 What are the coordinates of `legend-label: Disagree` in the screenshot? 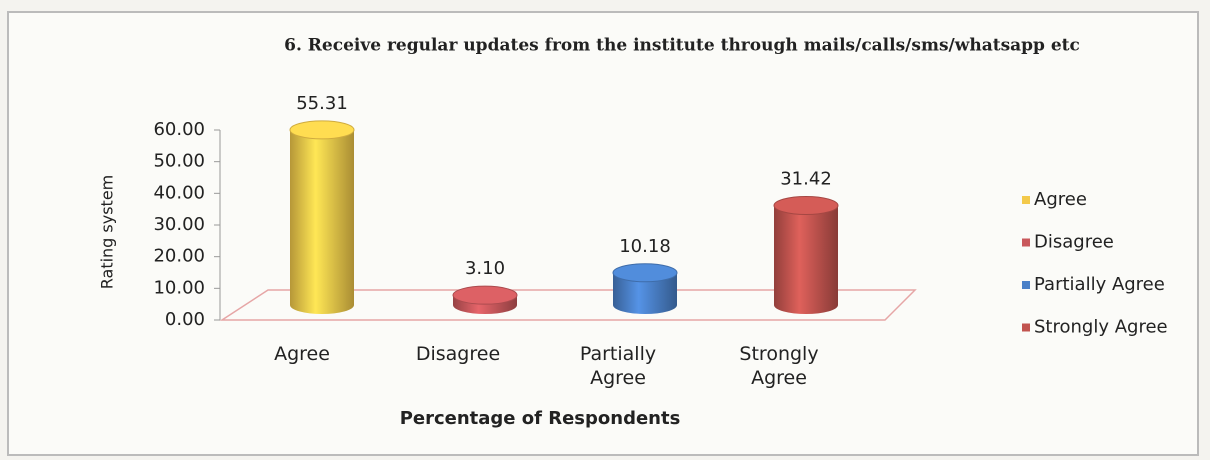 It's located at (1074, 242).